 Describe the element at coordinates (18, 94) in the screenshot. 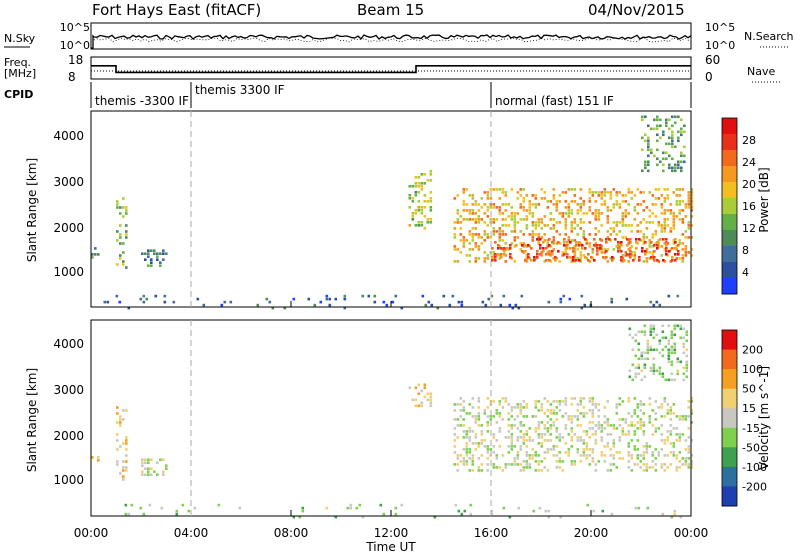

I see `cpid-label: CPID` at that location.